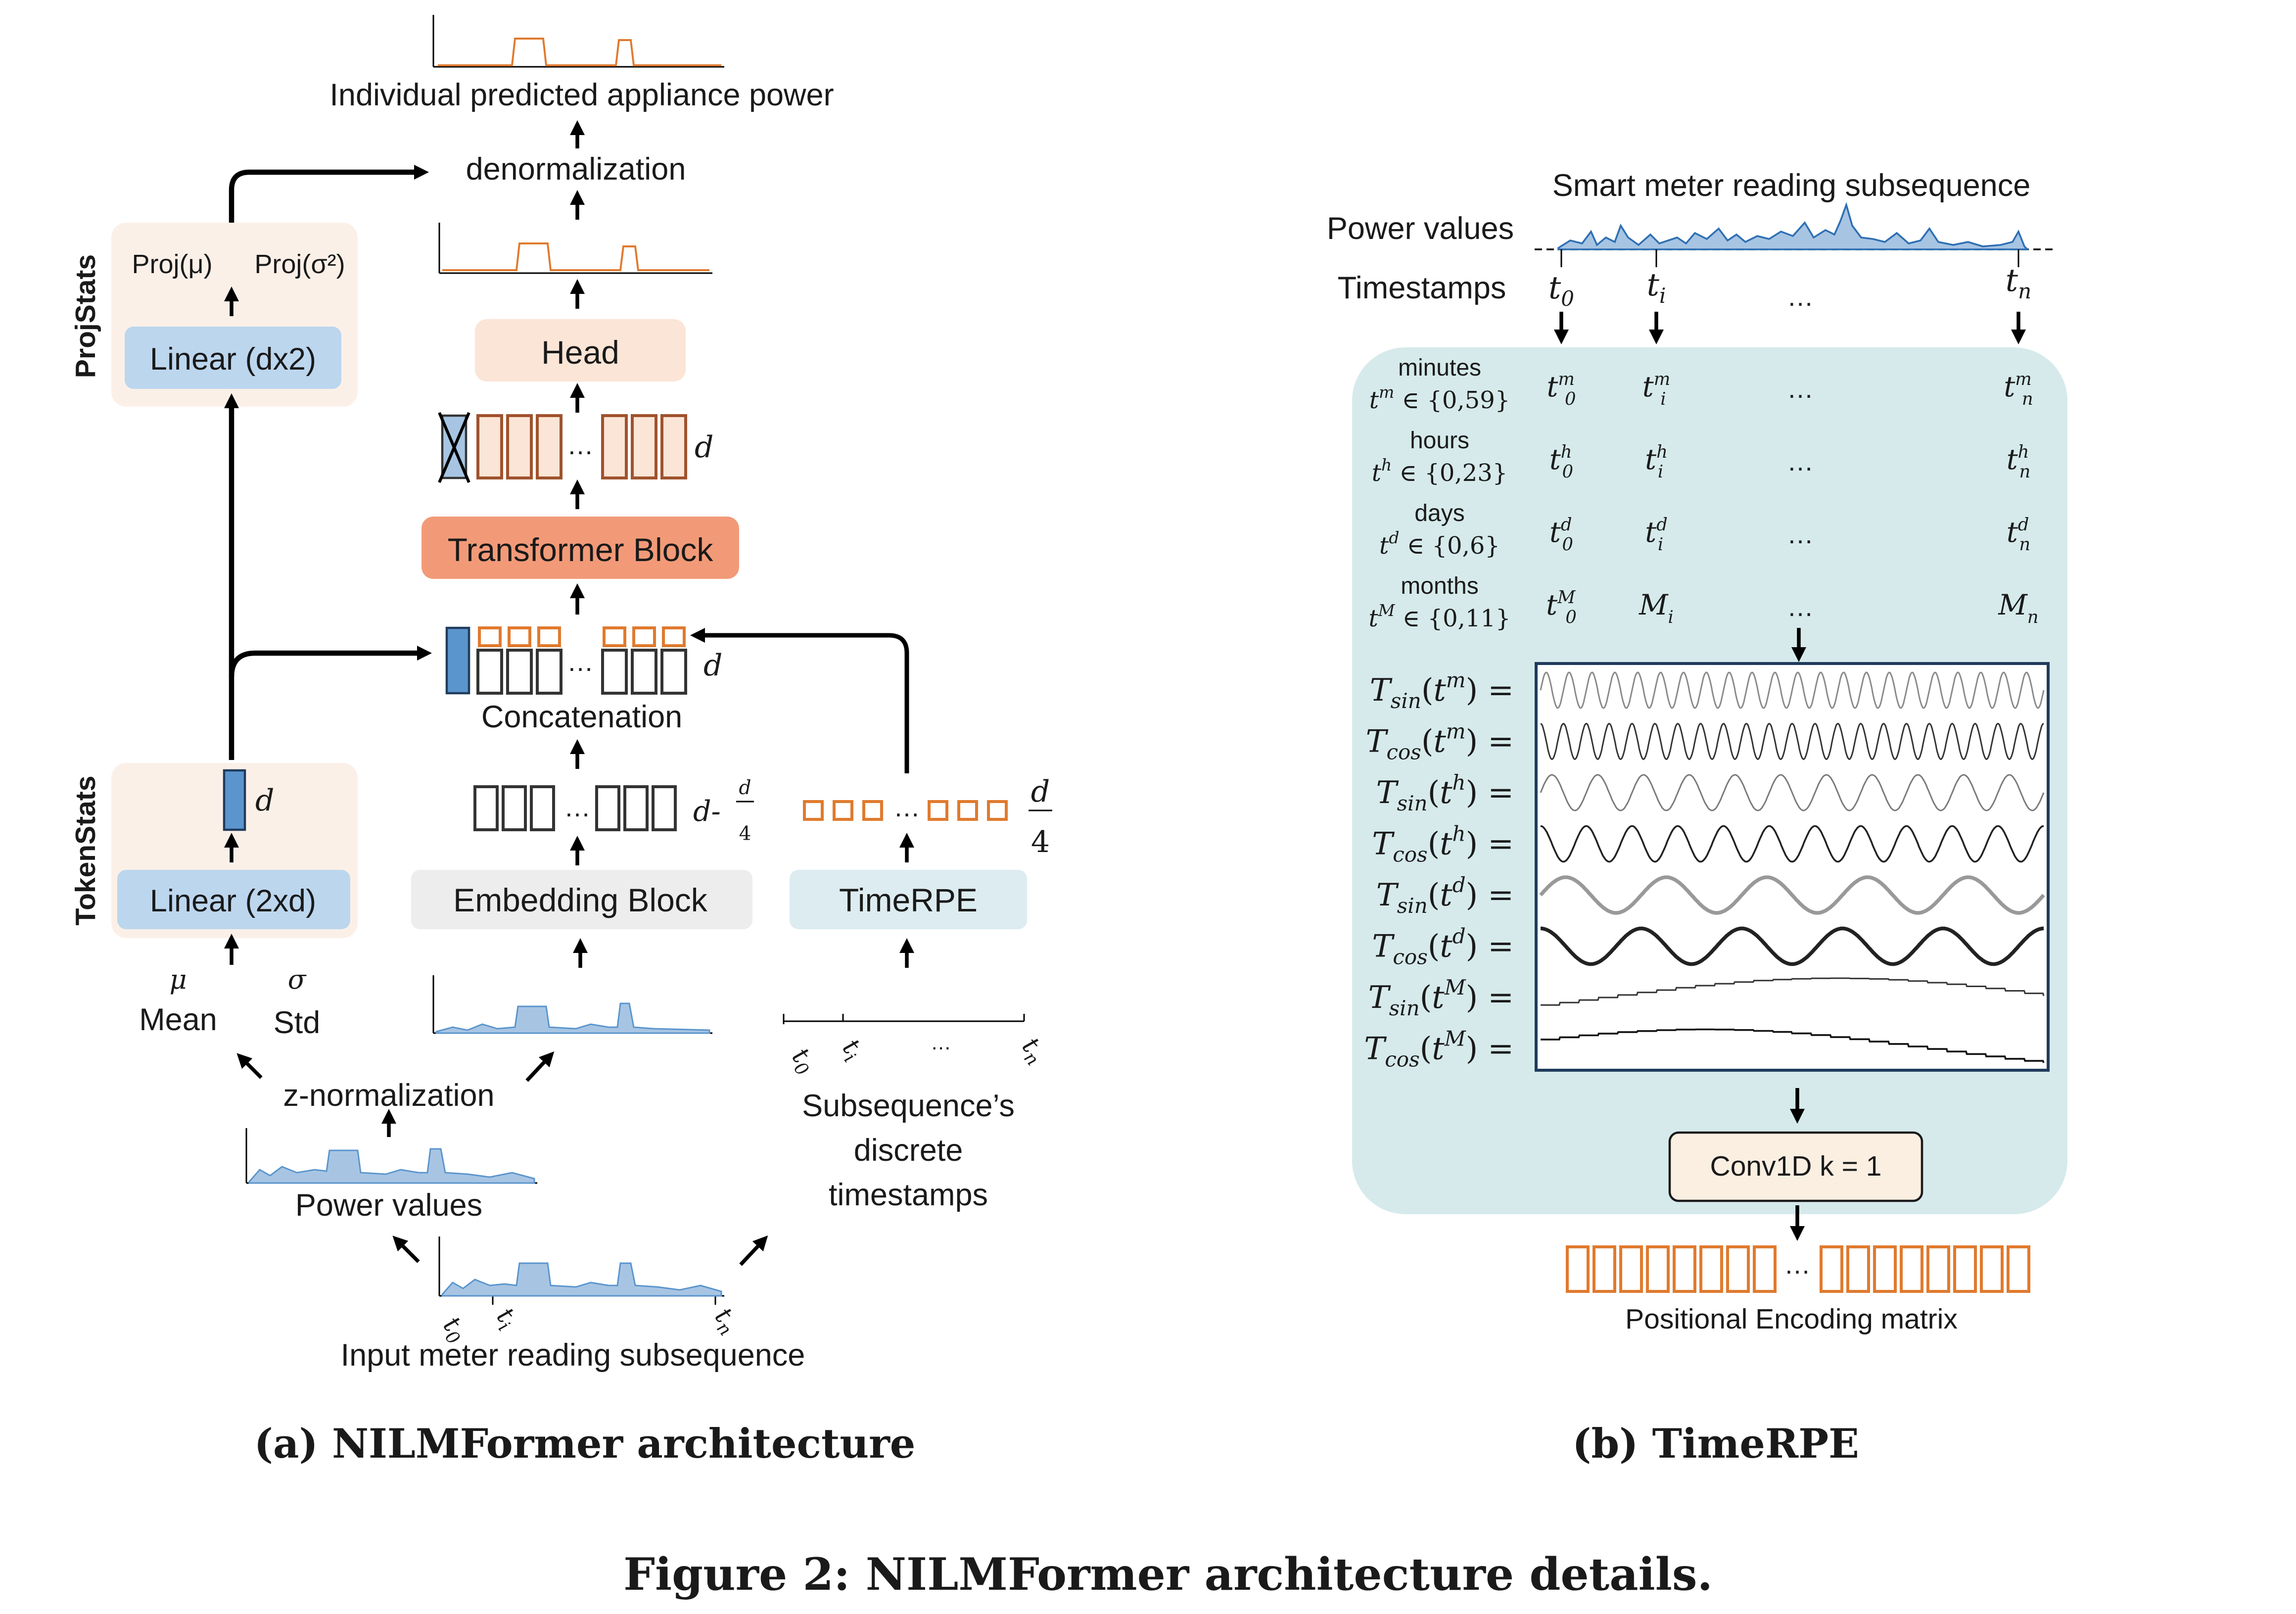 Image resolution: width=2296 pixels, height=1614 pixels. What do you see at coordinates (235, 800) in the screenshot?
I see `stat-token` at bounding box center [235, 800].